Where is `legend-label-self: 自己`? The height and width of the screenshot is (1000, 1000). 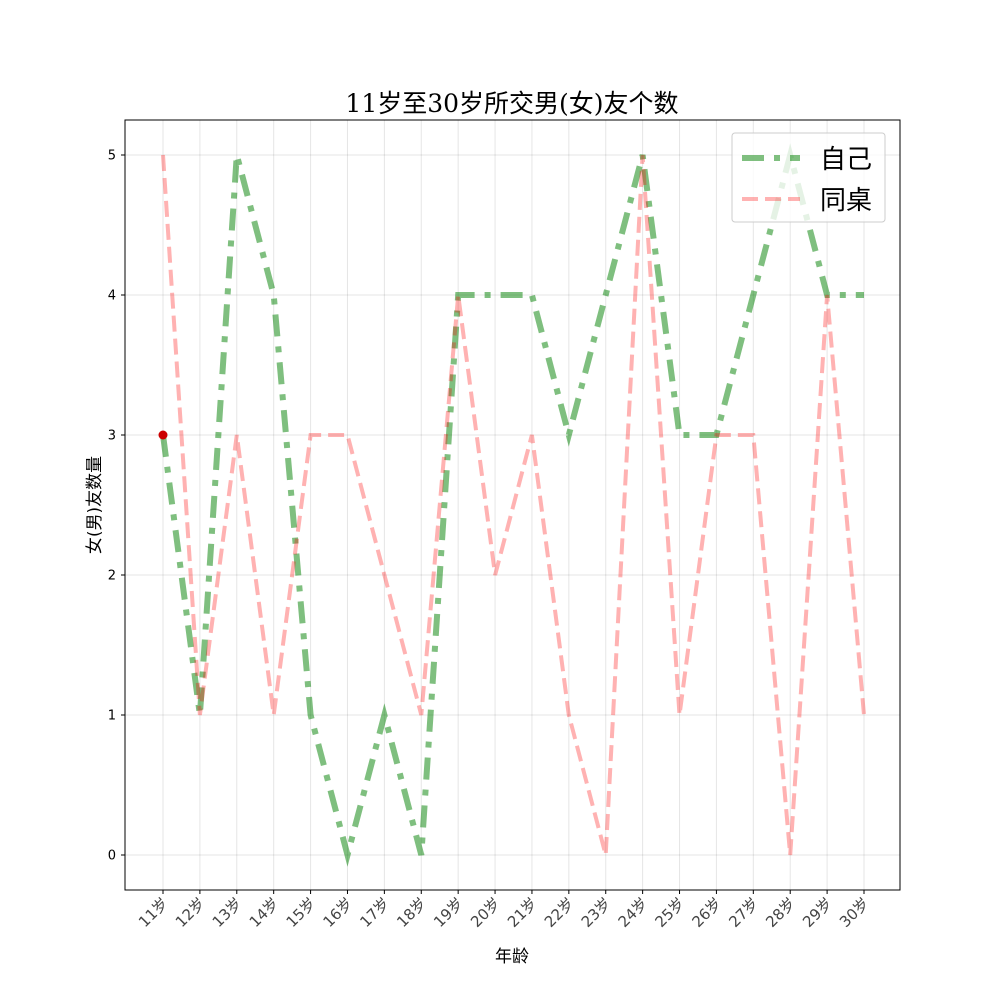
legend-label-self: 自己 is located at coordinates (846, 160).